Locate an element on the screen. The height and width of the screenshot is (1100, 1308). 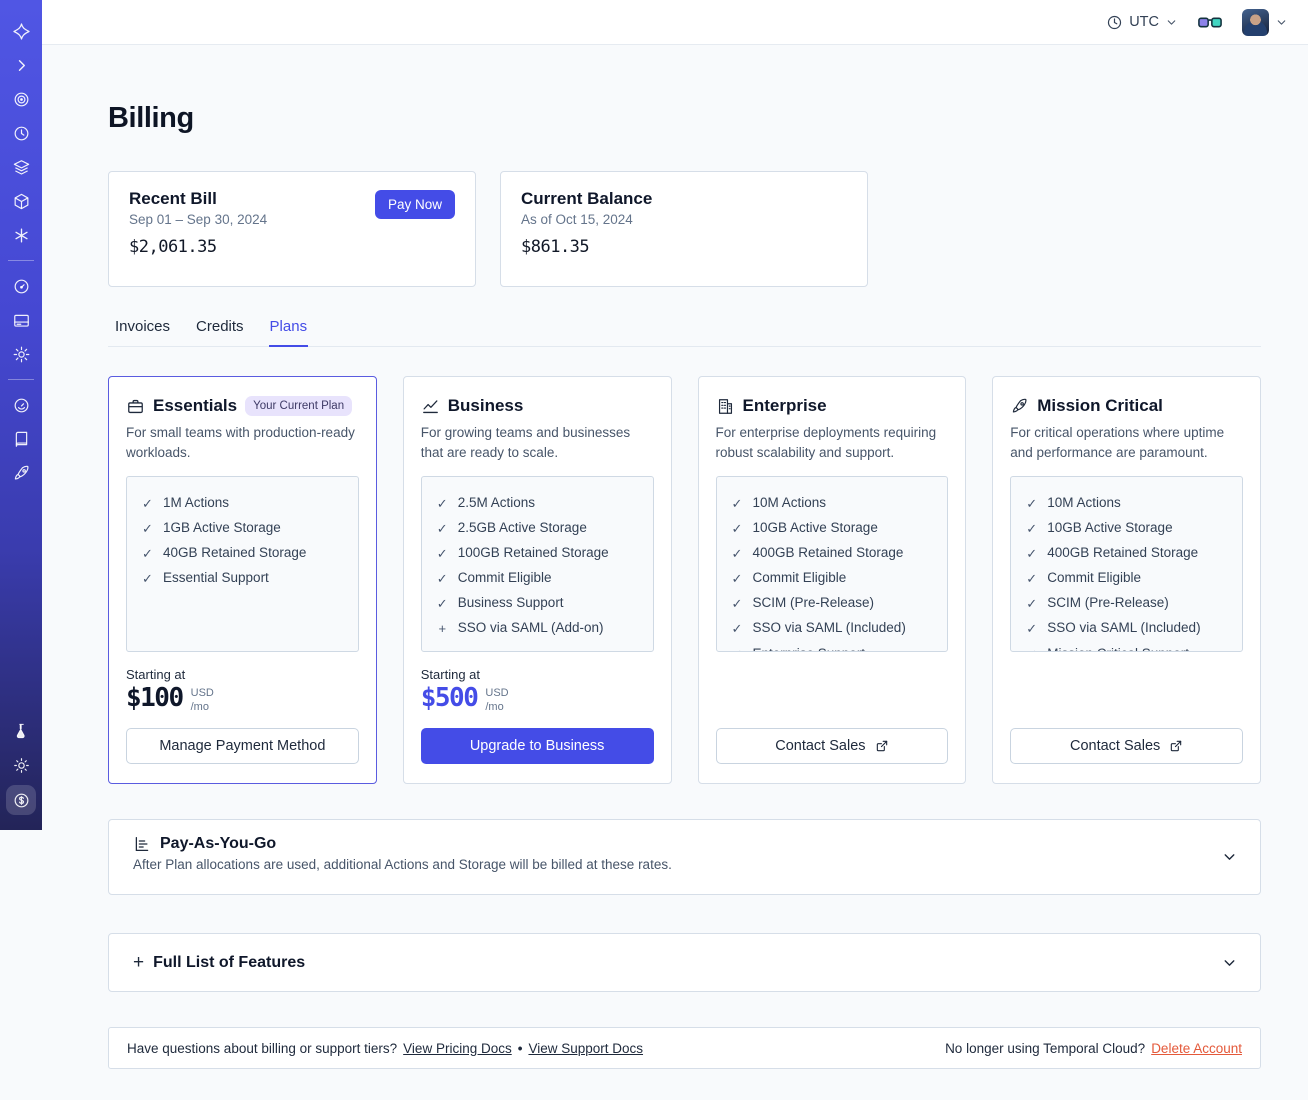
sidebar is located at coordinates (21, 415).